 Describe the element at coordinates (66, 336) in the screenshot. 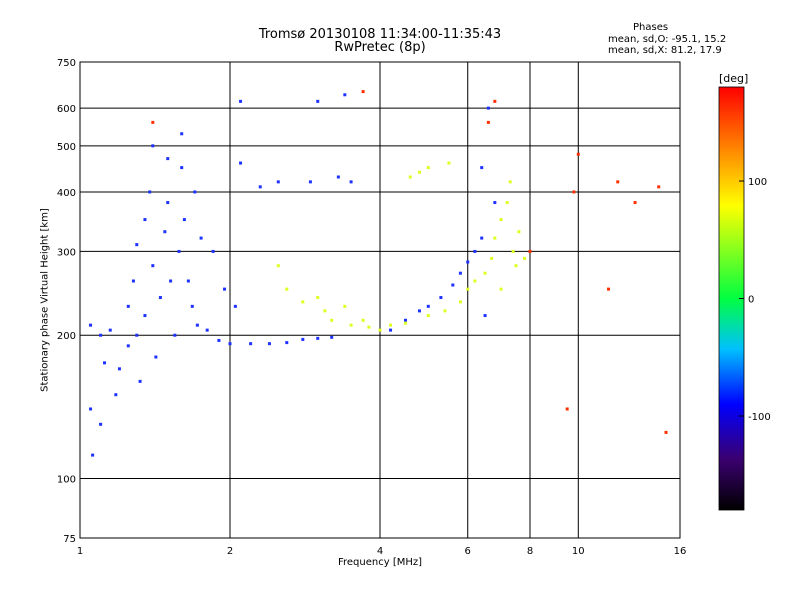

I see `y-tick-label: 200` at that location.